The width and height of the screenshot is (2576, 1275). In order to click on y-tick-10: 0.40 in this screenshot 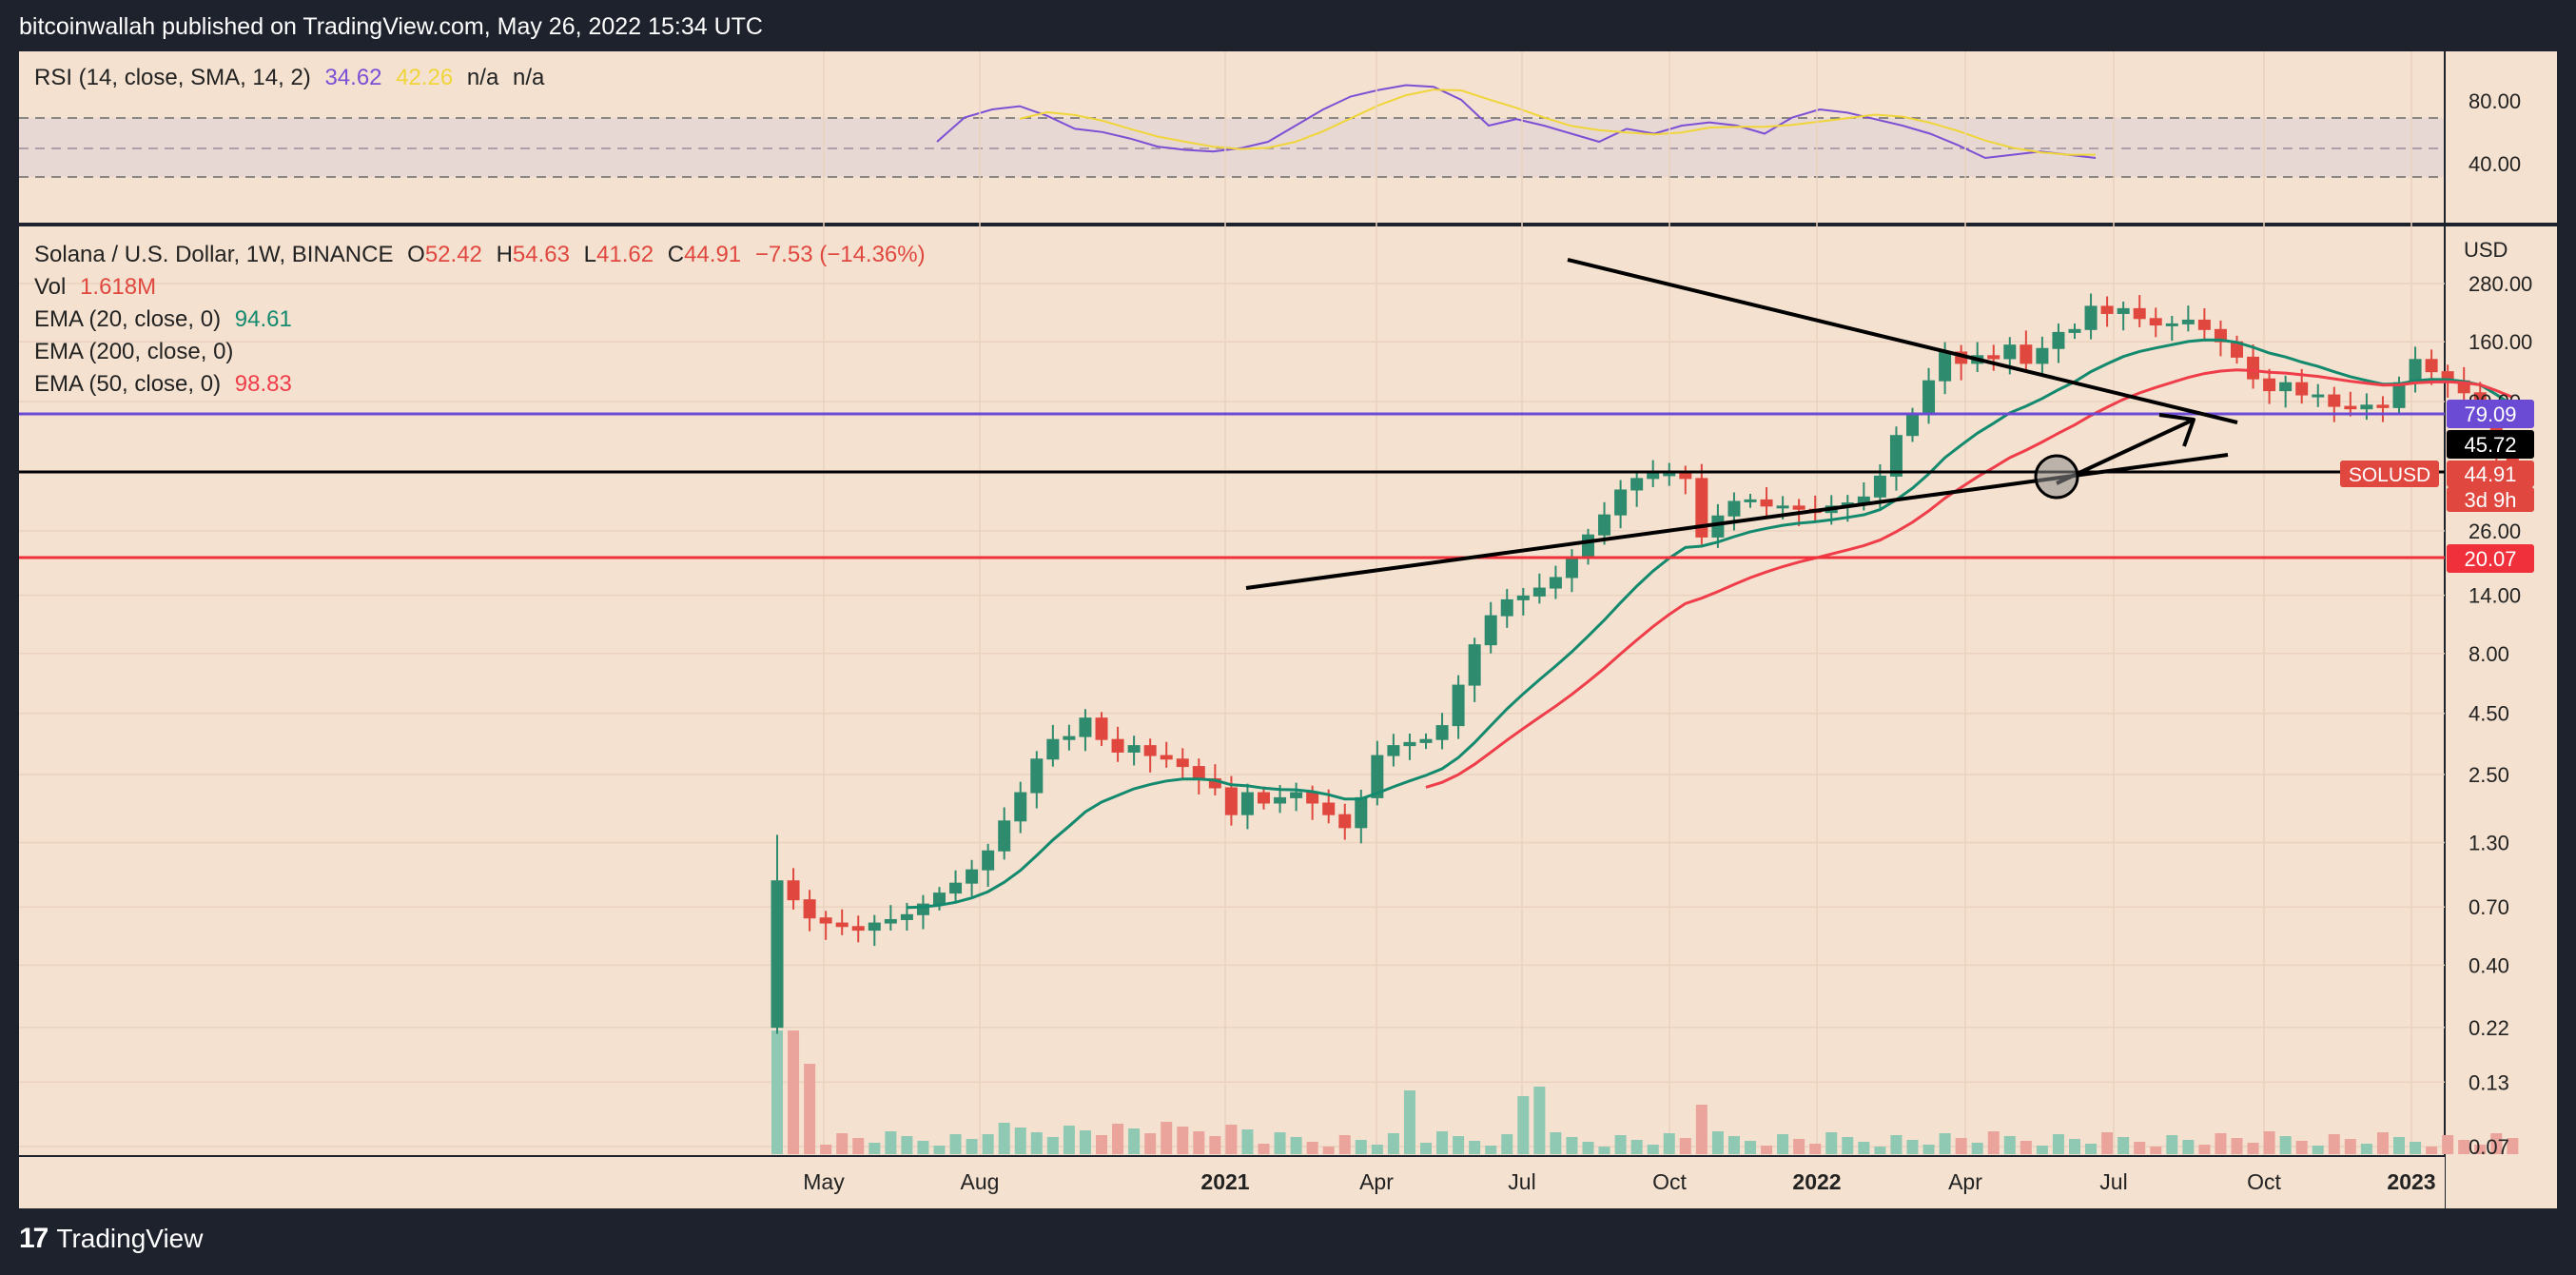, I will do `click(2489, 965)`.